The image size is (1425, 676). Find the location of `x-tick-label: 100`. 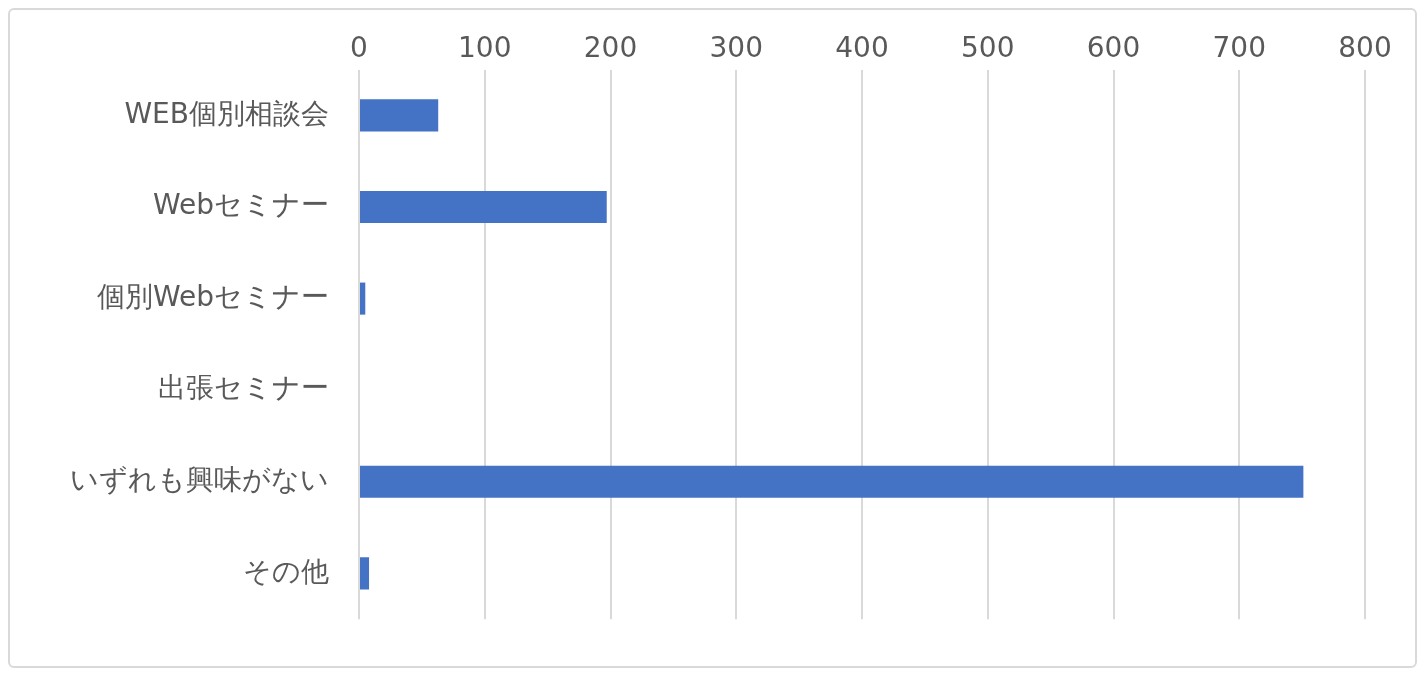

x-tick-label: 100 is located at coordinates (485, 48).